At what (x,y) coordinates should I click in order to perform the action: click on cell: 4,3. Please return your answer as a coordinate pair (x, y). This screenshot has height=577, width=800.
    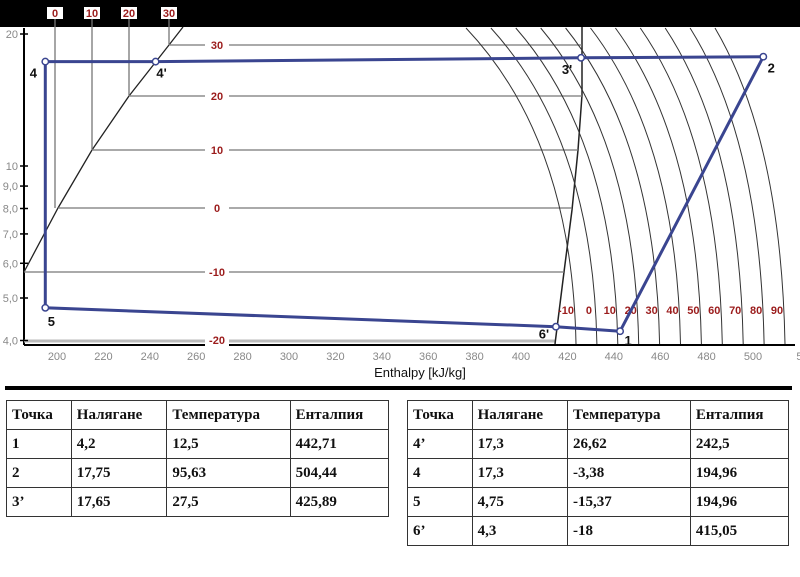
    Looking at the image, I should click on (519, 531).